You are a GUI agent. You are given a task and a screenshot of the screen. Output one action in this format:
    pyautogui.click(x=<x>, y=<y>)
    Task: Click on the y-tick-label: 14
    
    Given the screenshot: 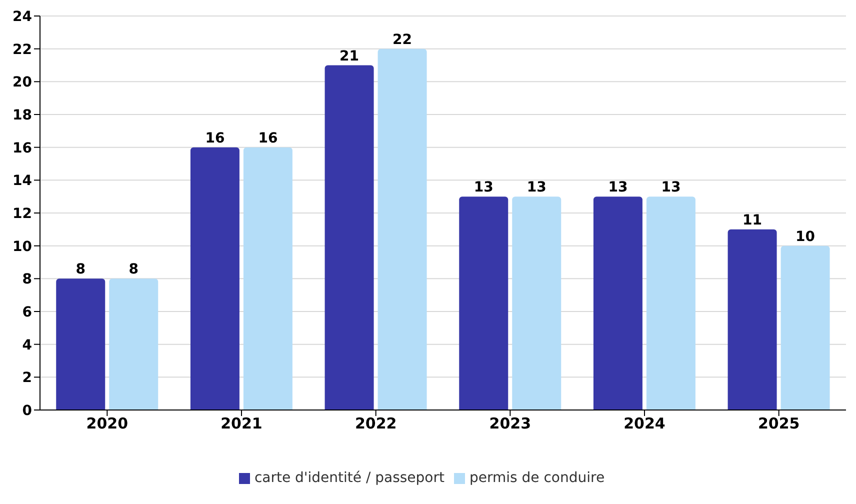 What is the action you would take?
    pyautogui.click(x=22, y=181)
    